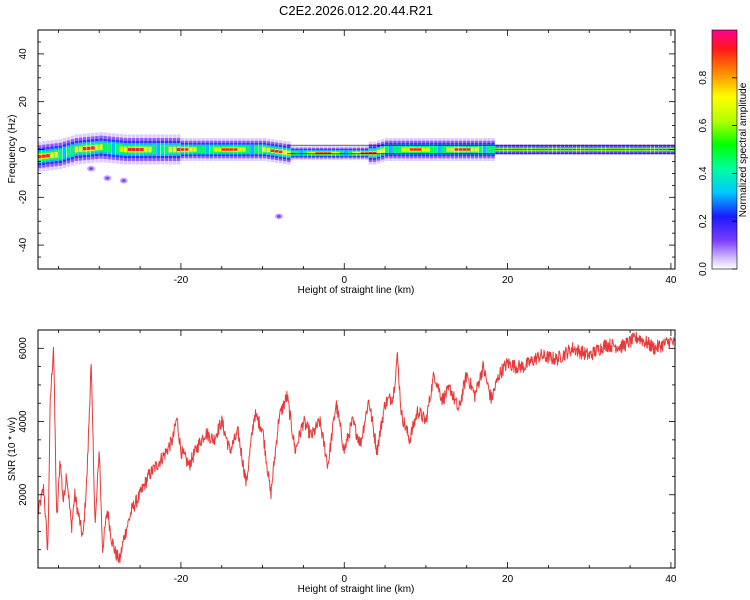 The image size is (750, 600). I want to click on colorbar-tick-label: 0.6, so click(703, 125).